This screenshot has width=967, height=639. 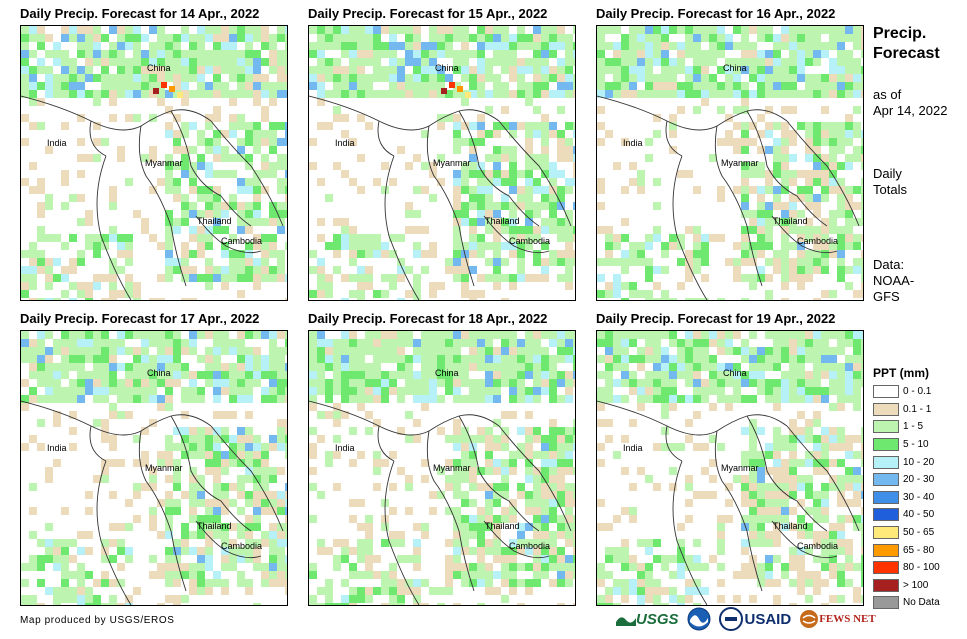 I want to click on legend-item: No Data, so click(x=906, y=603).